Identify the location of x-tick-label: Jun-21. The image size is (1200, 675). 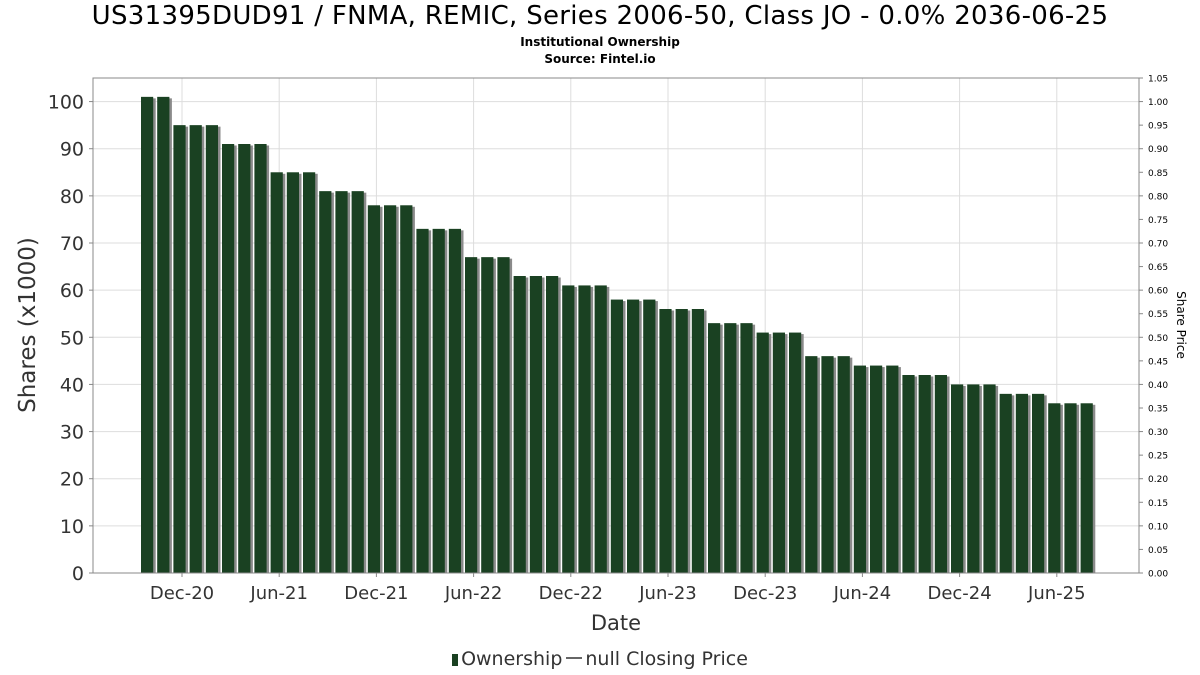
(278, 593).